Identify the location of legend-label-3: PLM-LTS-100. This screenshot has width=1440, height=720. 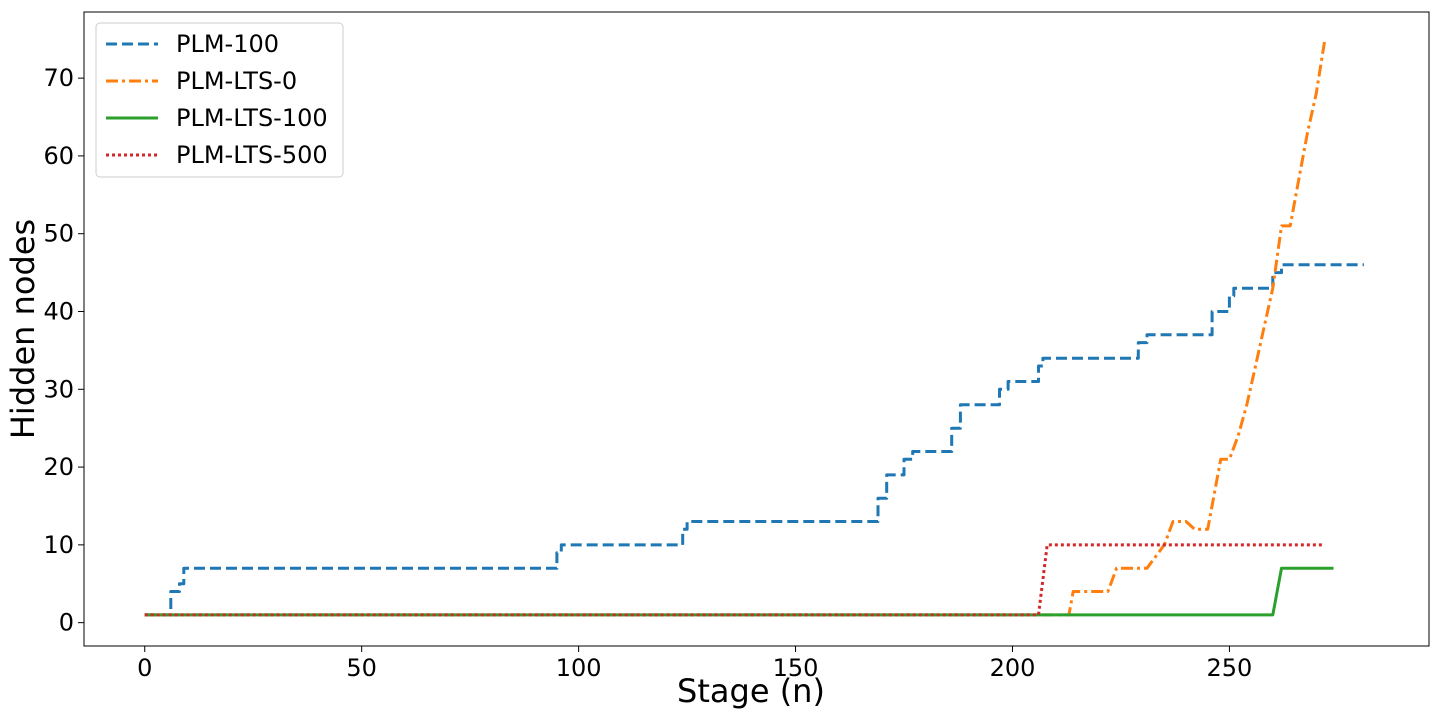
(252, 118).